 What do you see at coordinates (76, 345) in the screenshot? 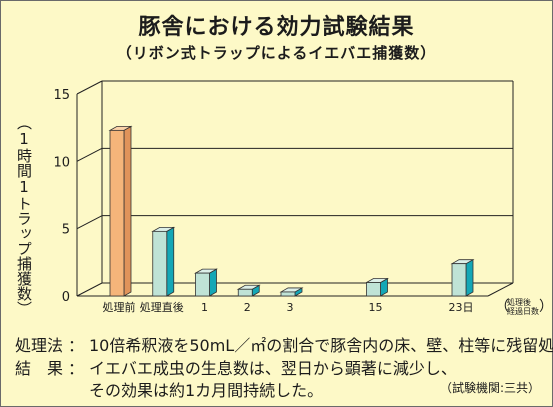
I see `treatment-colon: ：` at bounding box center [76, 345].